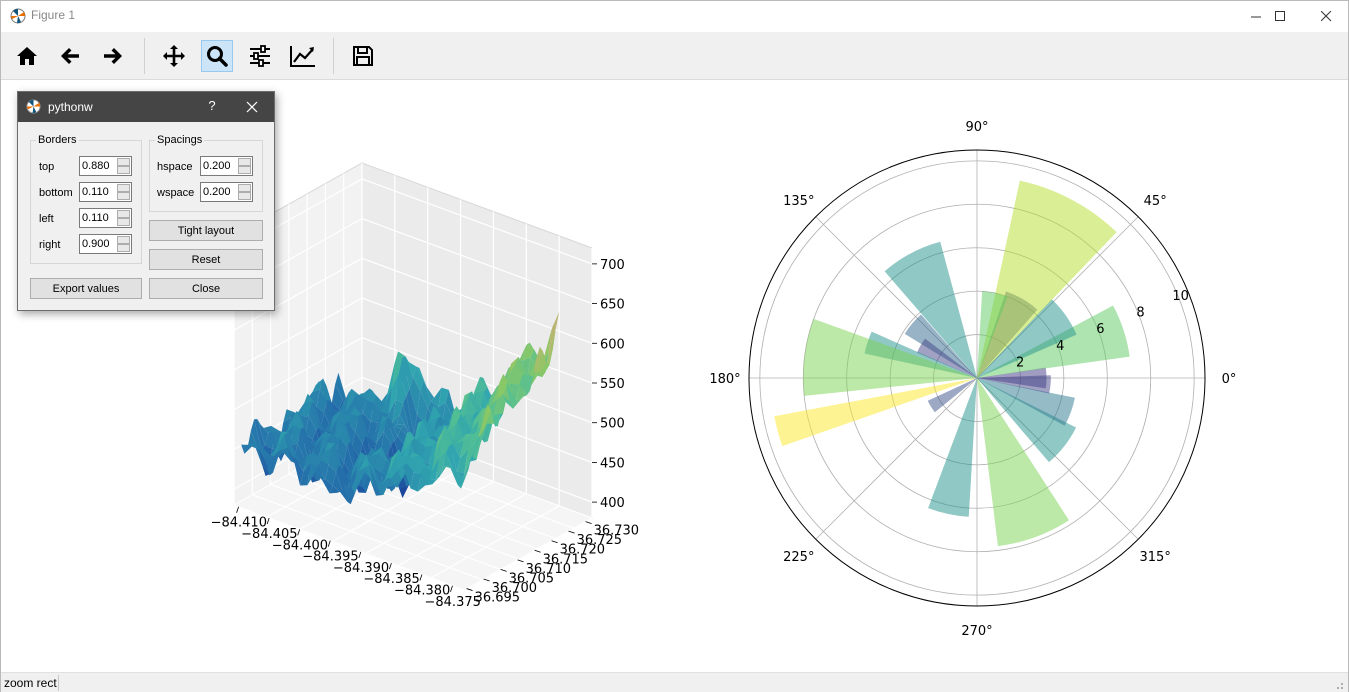 This screenshot has height=692, width=1349. I want to click on left-spinbox: 0.110, so click(105, 218).